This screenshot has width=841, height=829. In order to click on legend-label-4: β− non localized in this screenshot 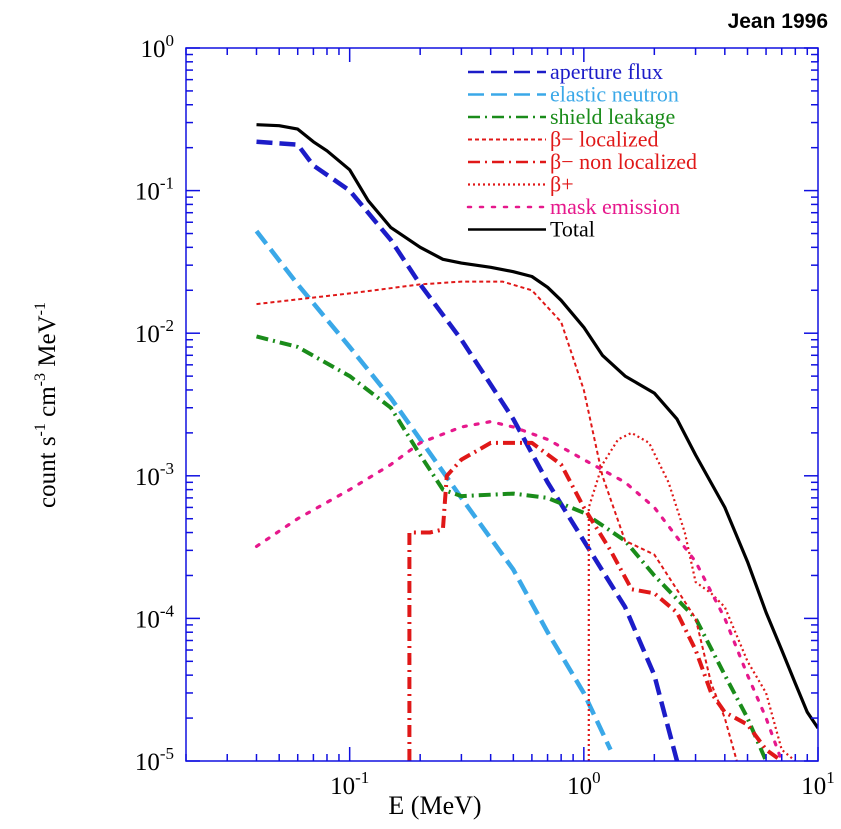, I will do `click(623, 161)`.